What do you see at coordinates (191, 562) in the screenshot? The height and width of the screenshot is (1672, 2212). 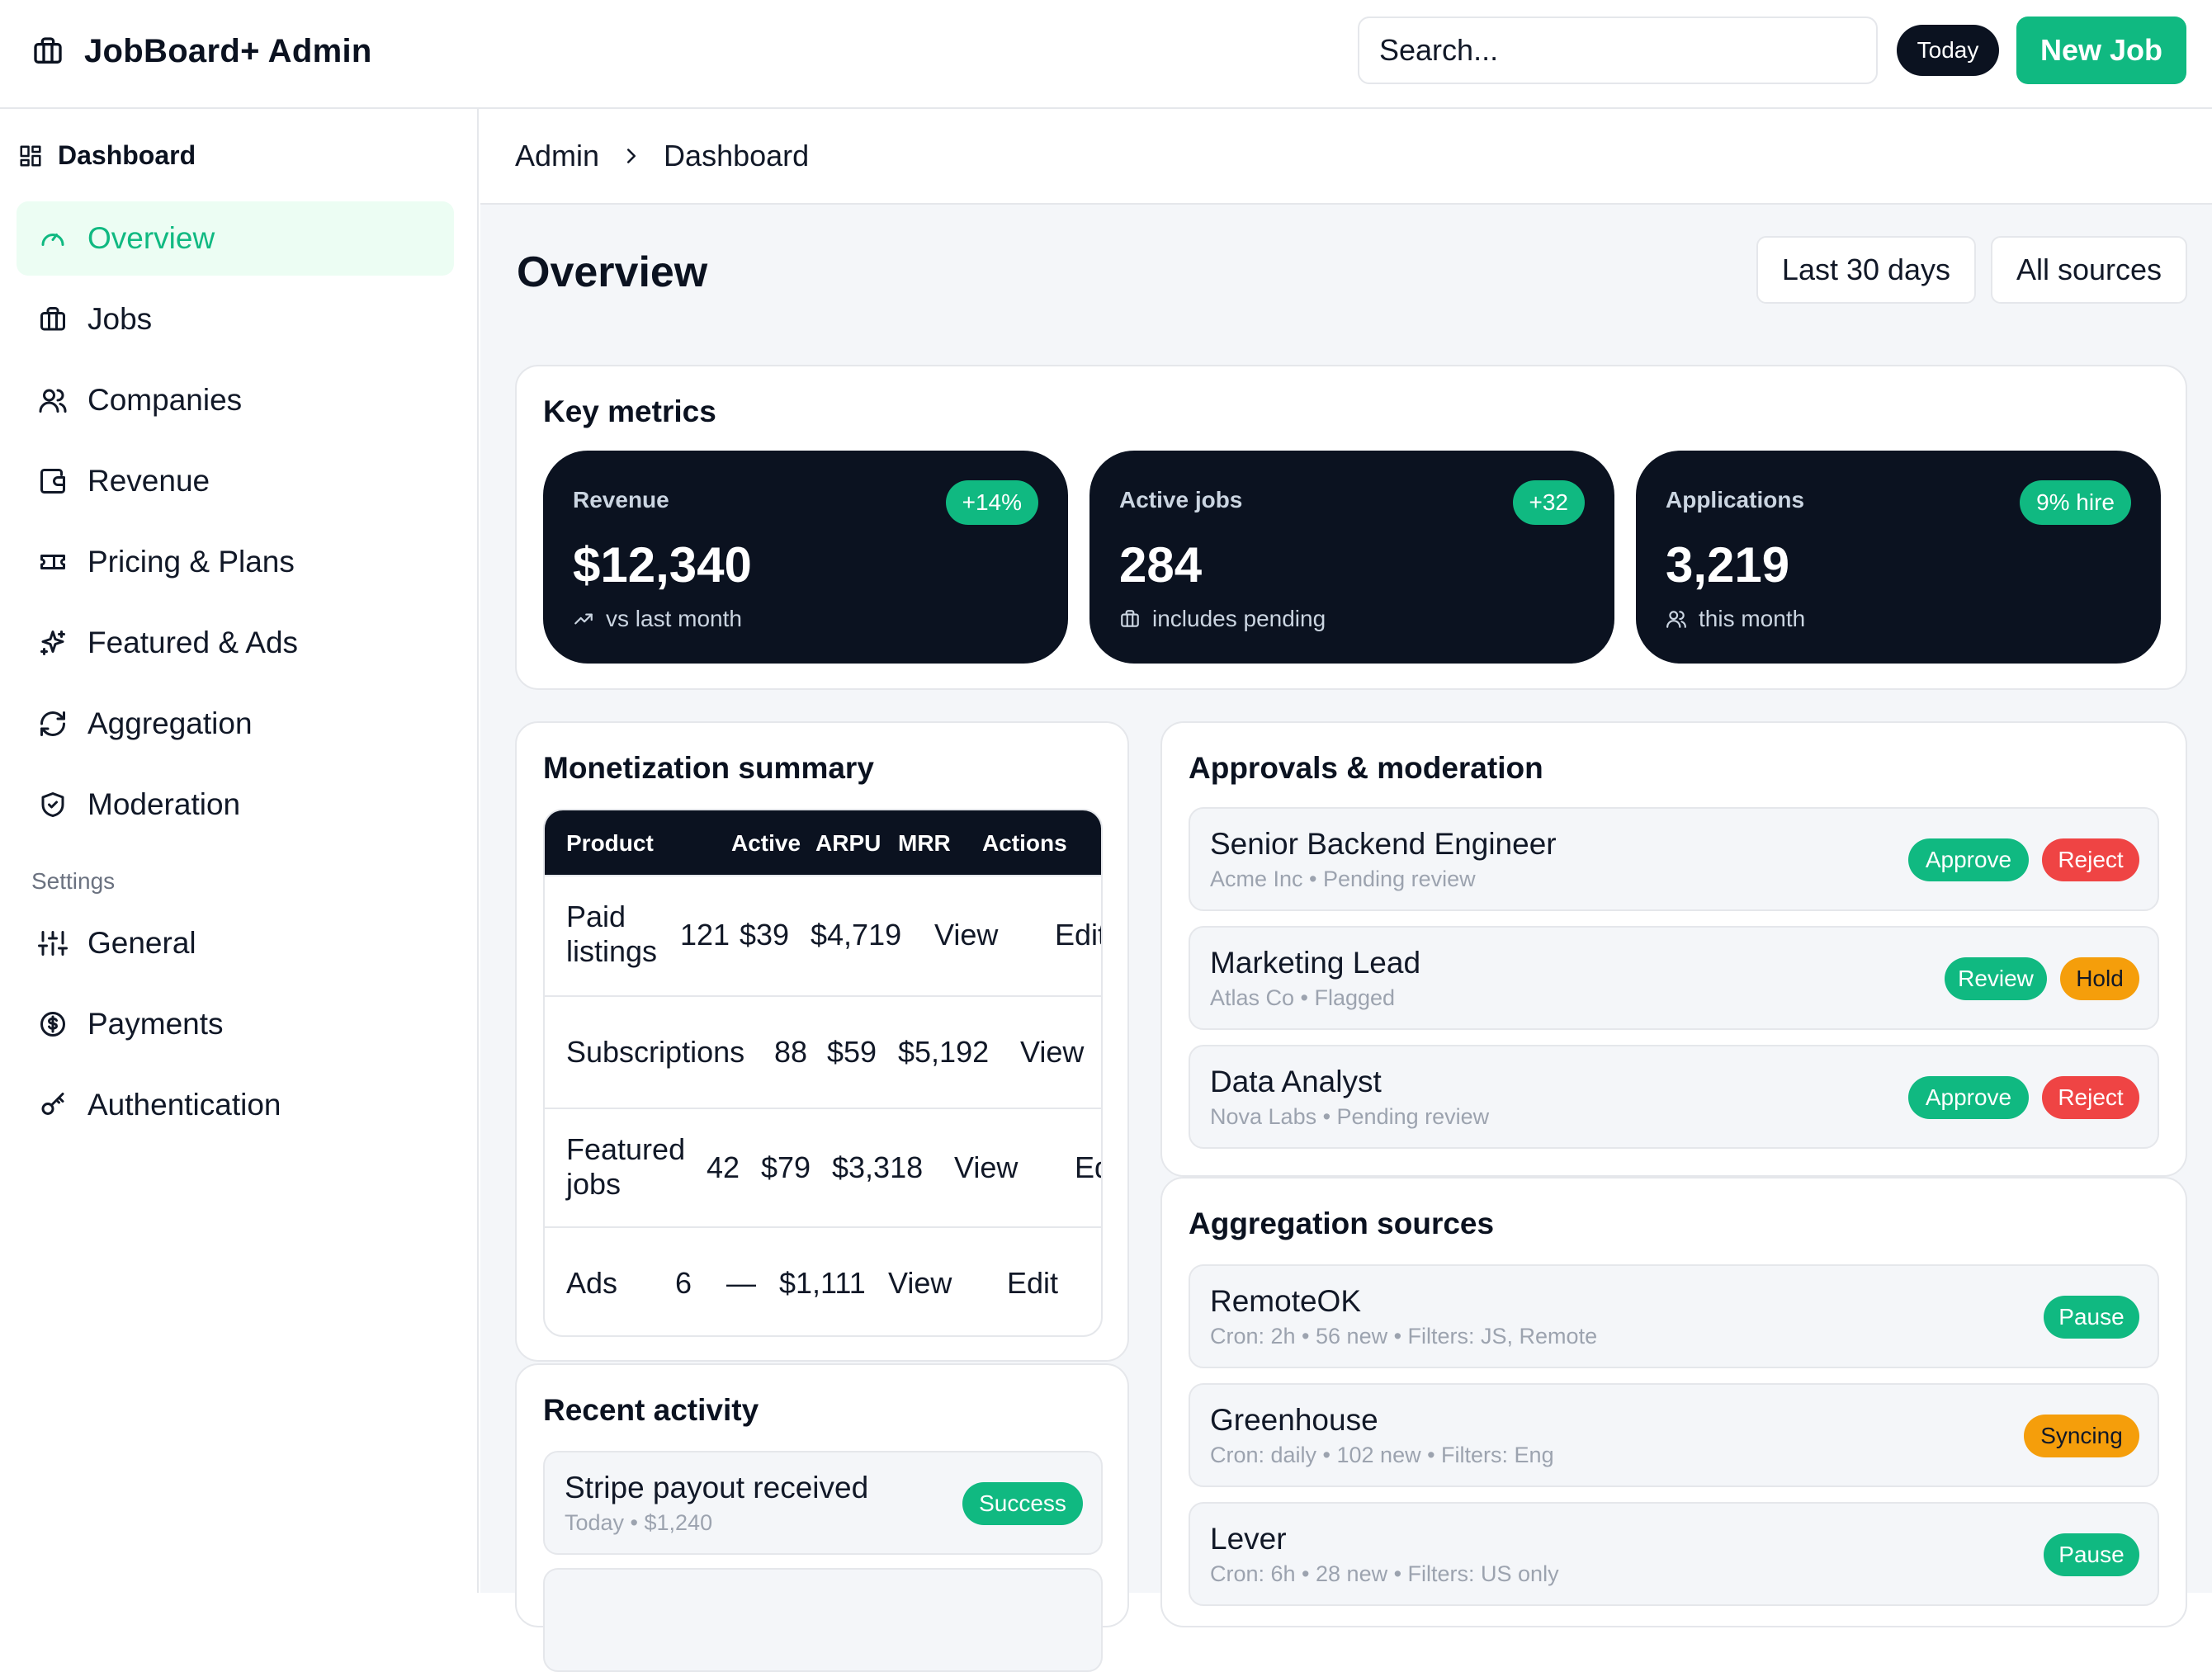 I see `sidebar-item-label: Pricing & Plans` at bounding box center [191, 562].